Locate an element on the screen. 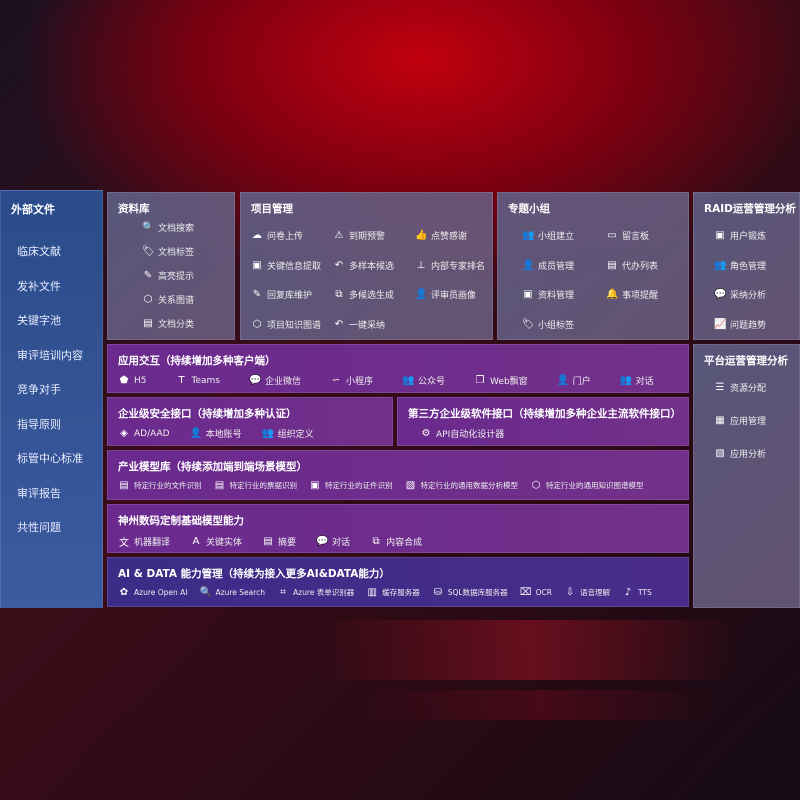 This screenshot has width=800, height=800. feature-item: ▭ 留言板 is located at coordinates (627, 235).